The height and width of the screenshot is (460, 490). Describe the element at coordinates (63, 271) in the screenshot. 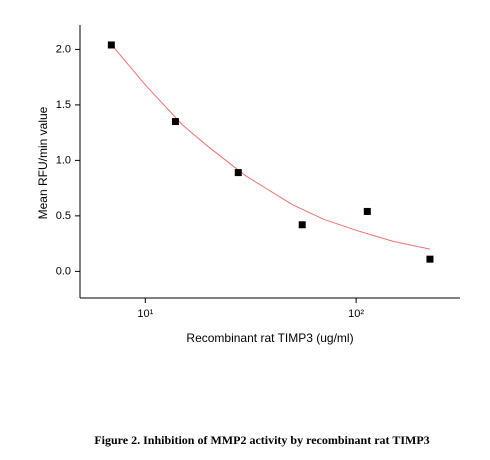

I see `y-tick-label: 0.0` at that location.